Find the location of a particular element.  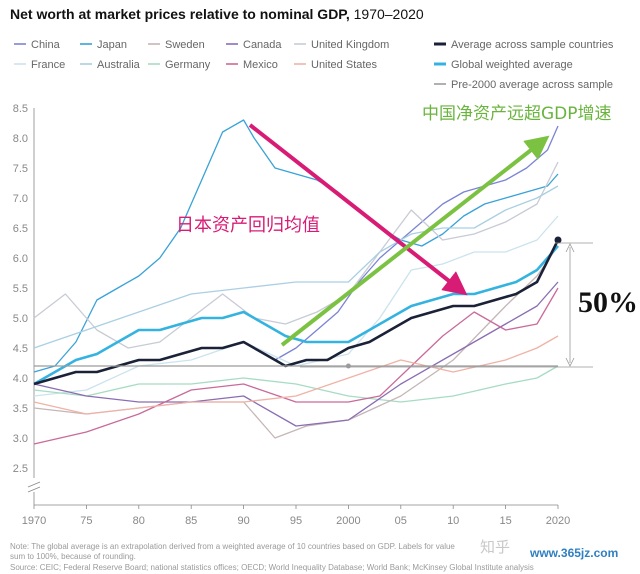

legend-label-global: Global weighted average is located at coordinates (512, 65).